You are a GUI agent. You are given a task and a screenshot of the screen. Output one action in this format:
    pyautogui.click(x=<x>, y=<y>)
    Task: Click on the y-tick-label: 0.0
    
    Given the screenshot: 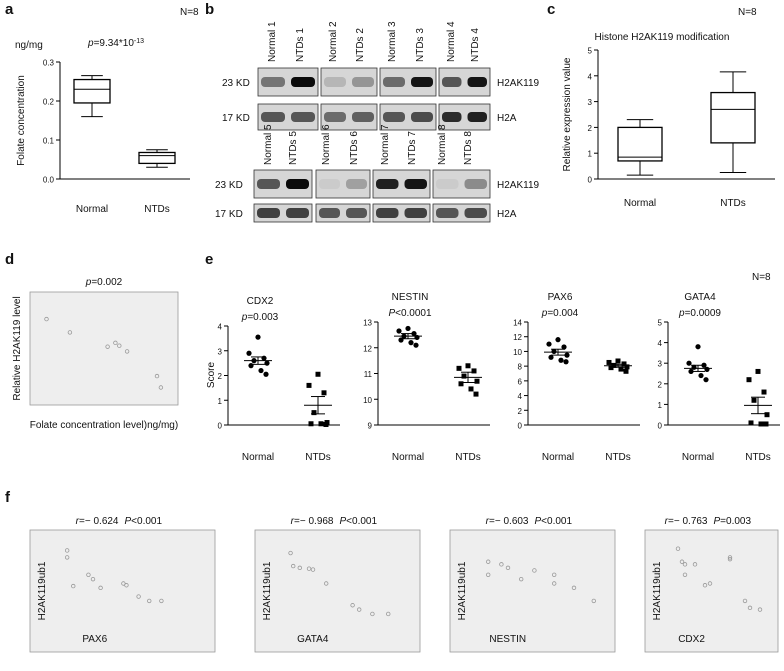 What is the action you would take?
    pyautogui.click(x=49, y=180)
    